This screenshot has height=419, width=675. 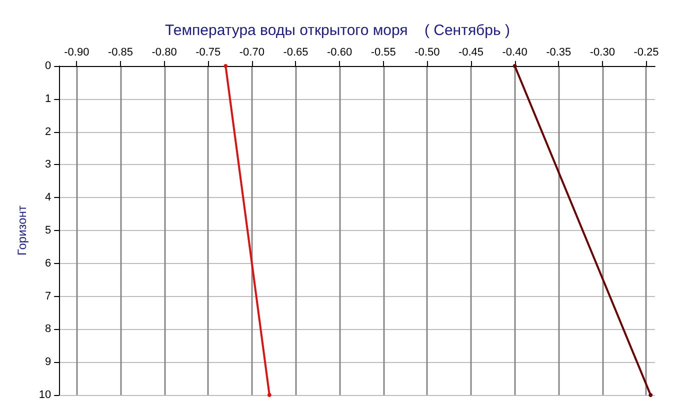 What do you see at coordinates (339, 52) in the screenshot?
I see `x-tick-label: -0.60` at bounding box center [339, 52].